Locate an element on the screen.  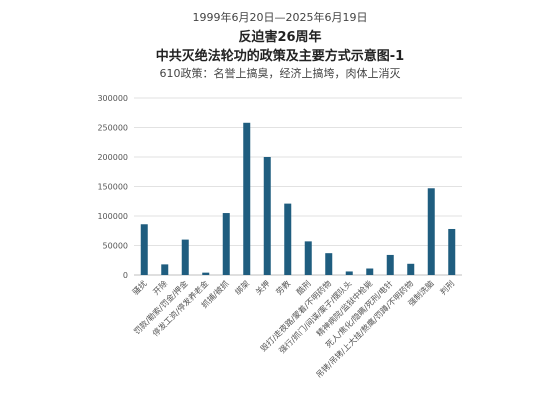
x-category-label: 酷刑 is located at coordinates (303, 287).